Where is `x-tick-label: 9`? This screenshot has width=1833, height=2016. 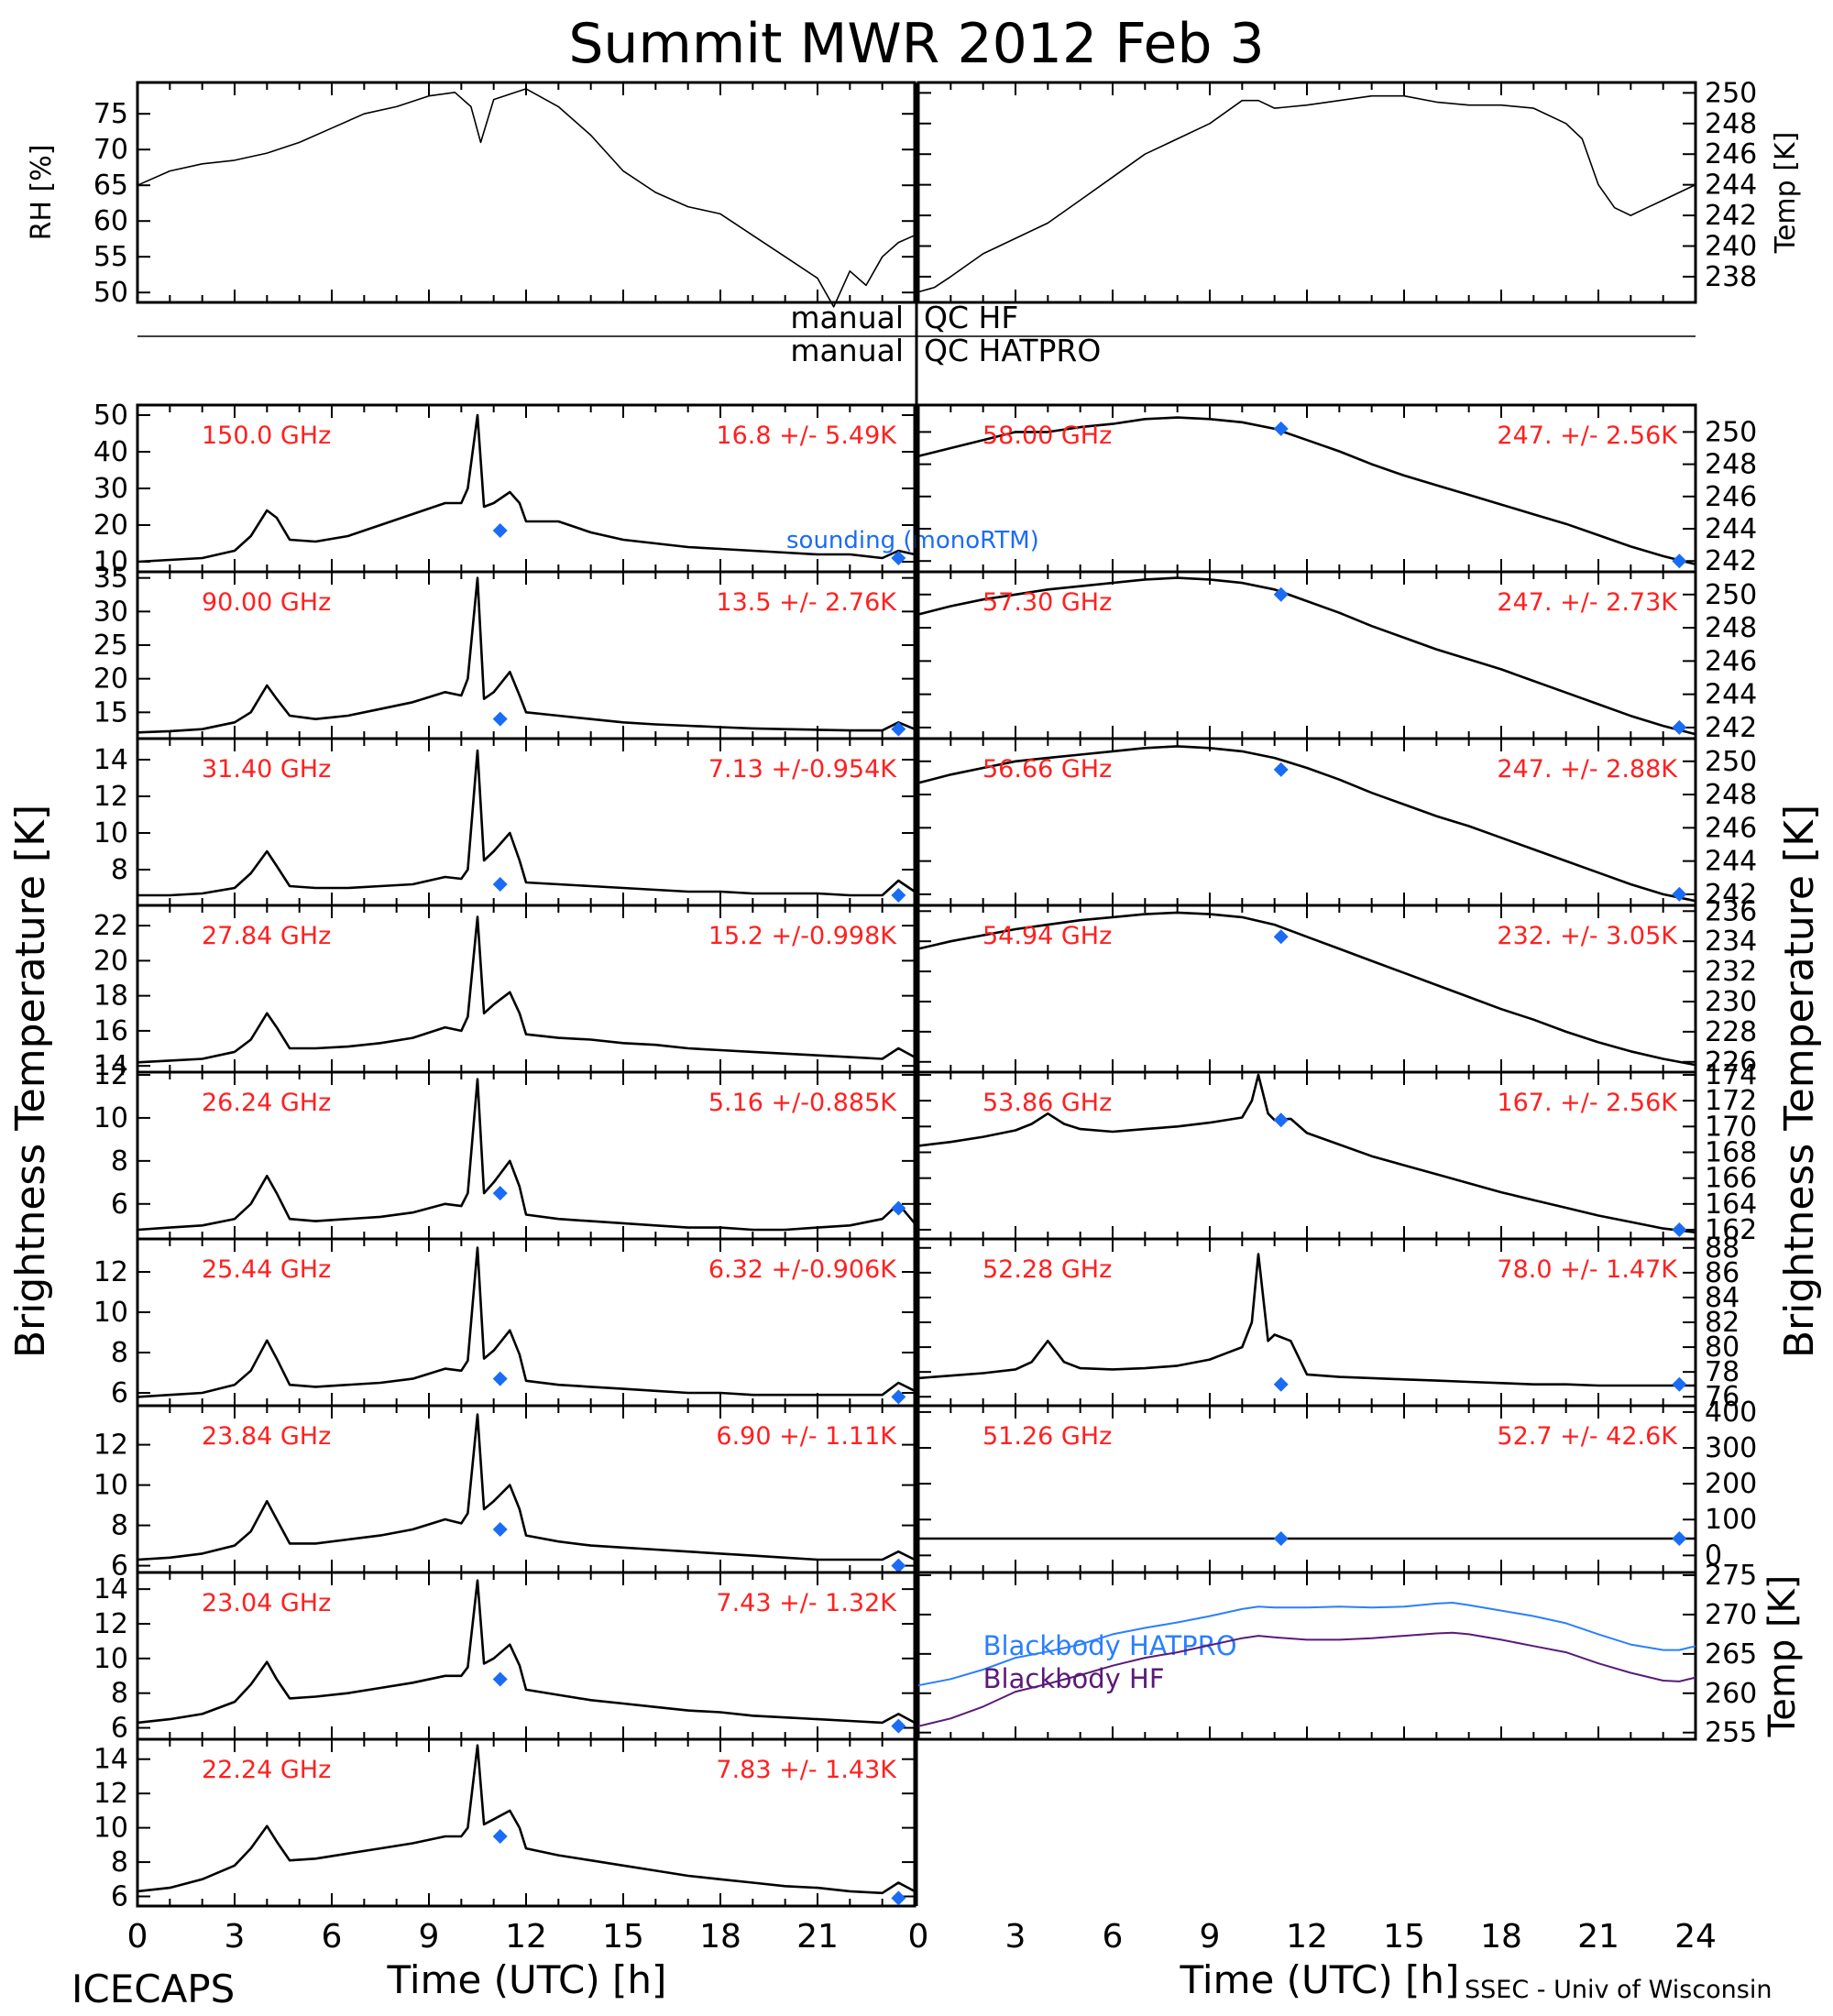
x-tick-label: 9 is located at coordinates (1210, 1937).